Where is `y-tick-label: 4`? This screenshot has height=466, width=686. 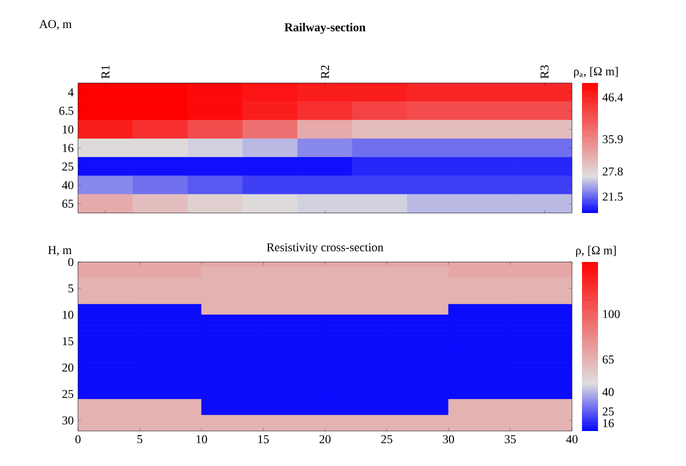 y-tick-label: 4 is located at coordinates (71, 92).